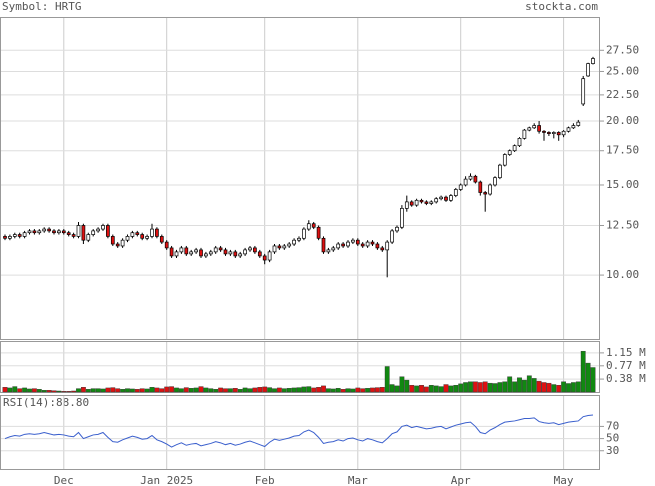  What do you see at coordinates (626, 352) in the screenshot?
I see `y-tick-label: 1.15 M` at bounding box center [626, 352].